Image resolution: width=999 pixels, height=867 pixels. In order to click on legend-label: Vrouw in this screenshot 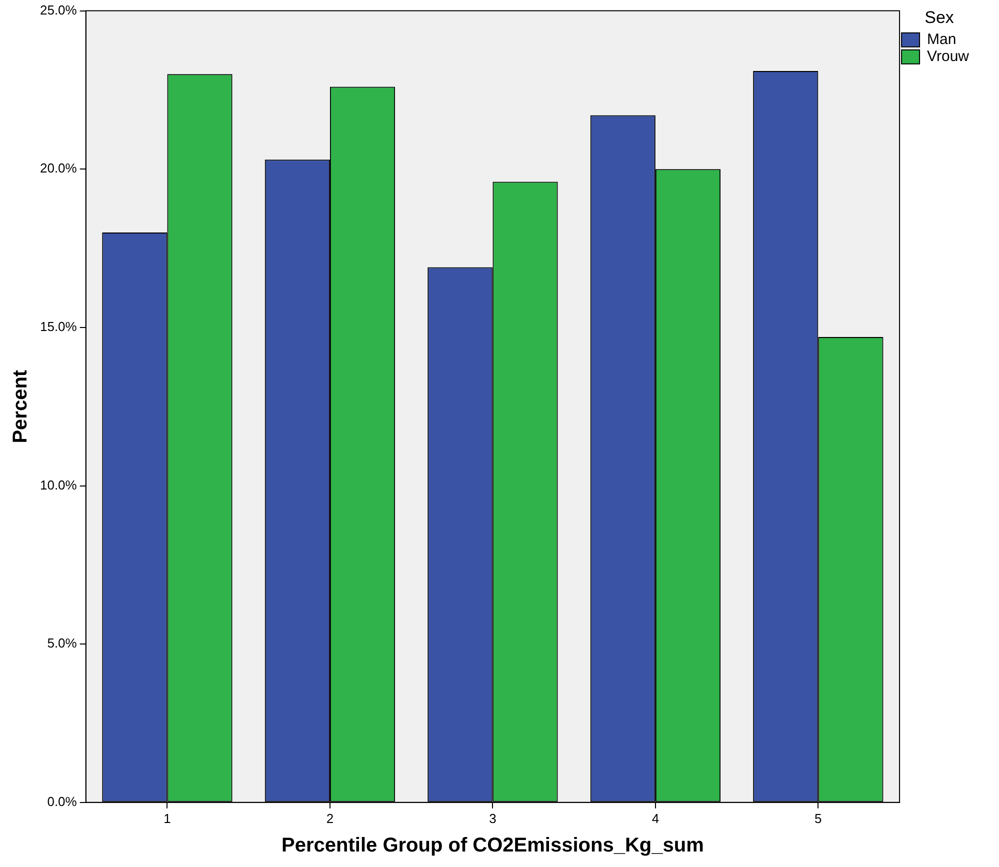, I will do `click(948, 57)`.